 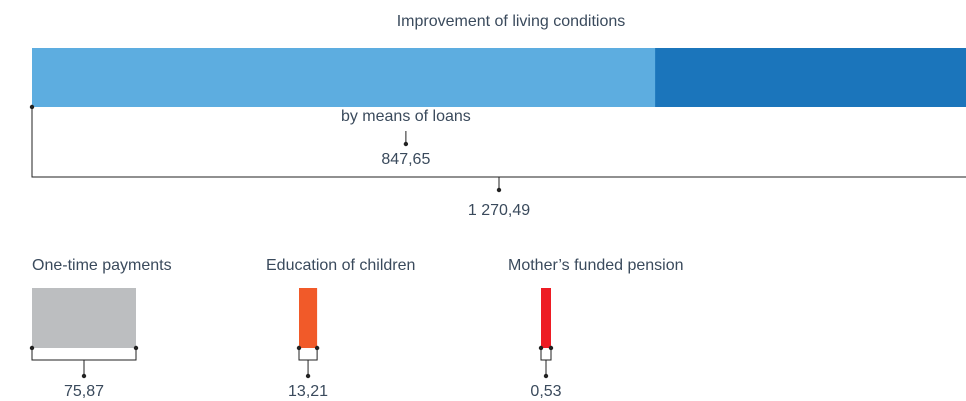 What do you see at coordinates (511, 21) in the screenshot?
I see `main-title: Improvement of living conditions` at bounding box center [511, 21].